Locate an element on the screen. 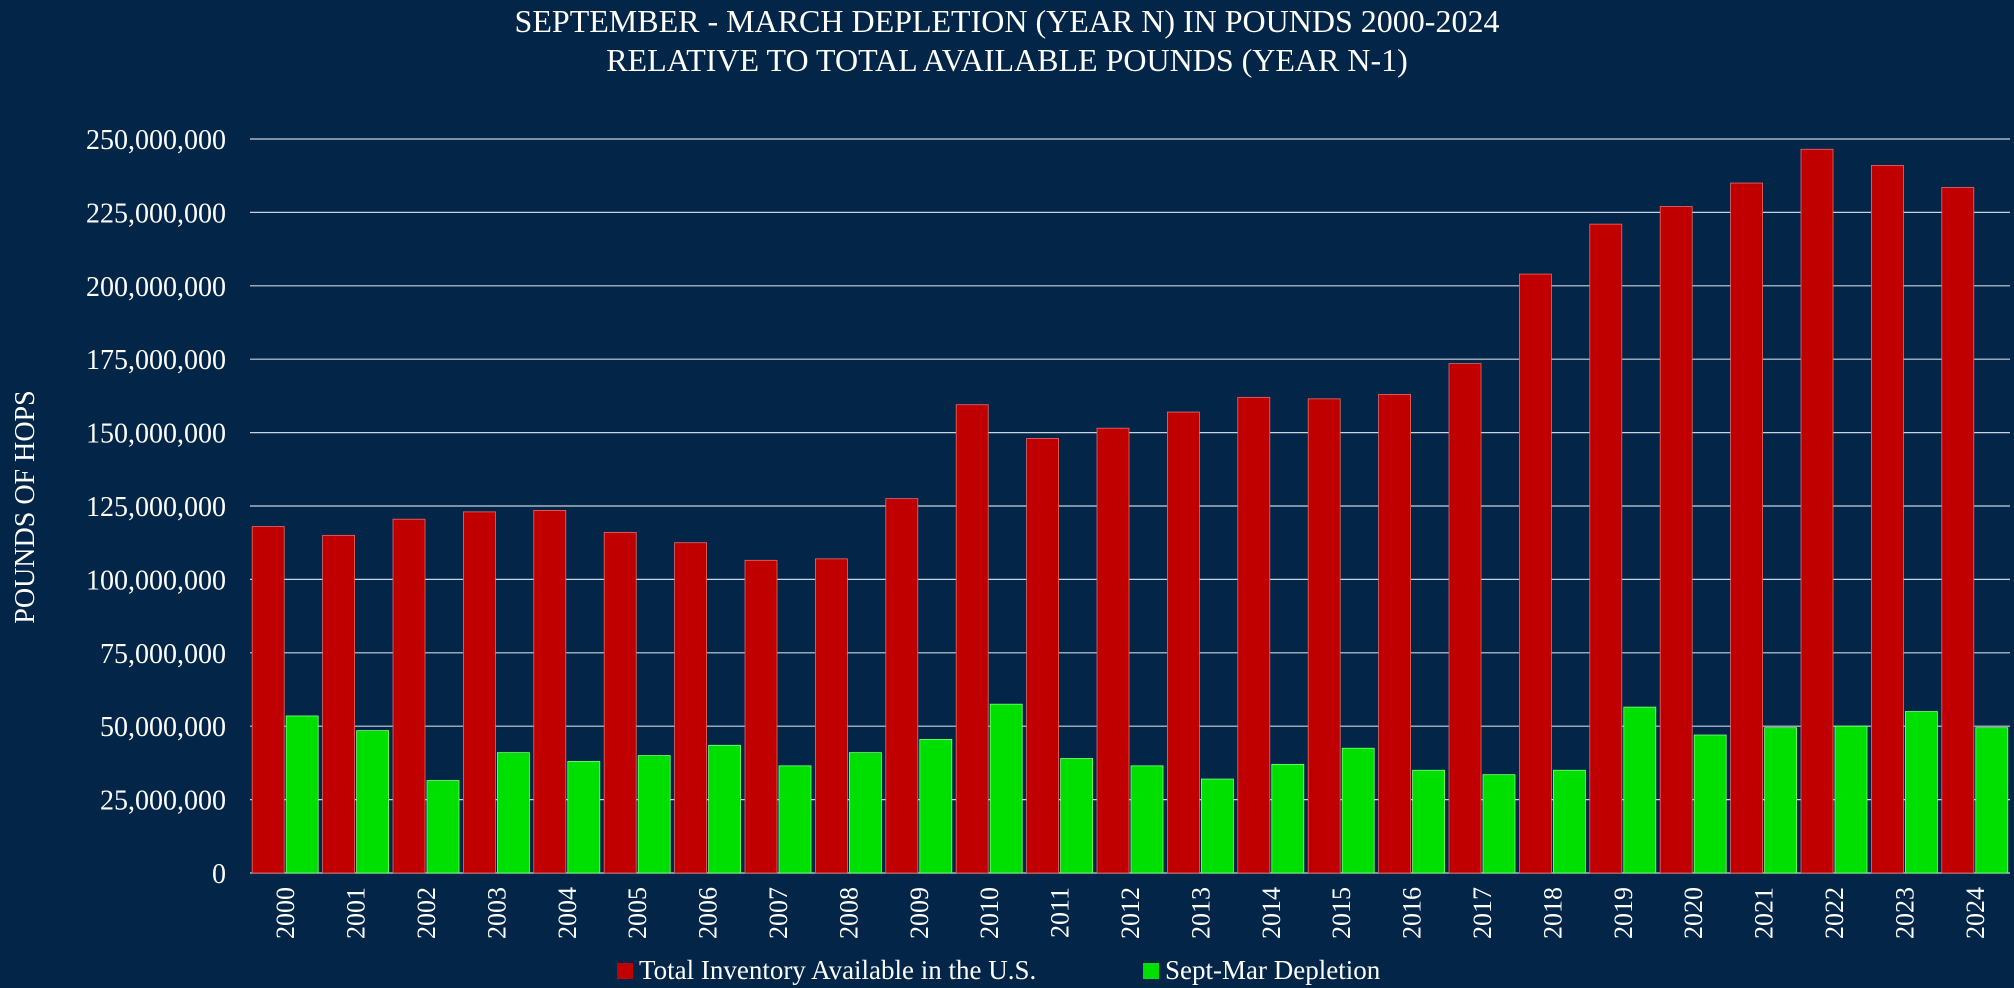 This screenshot has width=2014, height=988. legend-label-total-inventory: Total Inventory Available in the U.S. is located at coordinates (837, 970).